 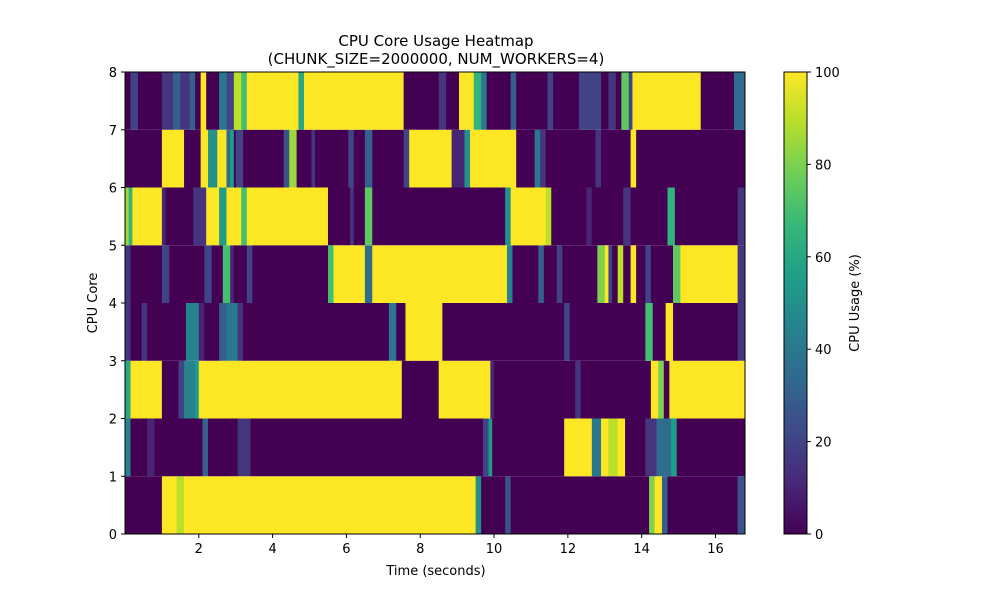 I want to click on colorbar-tick-label: 40, so click(x=823, y=350).